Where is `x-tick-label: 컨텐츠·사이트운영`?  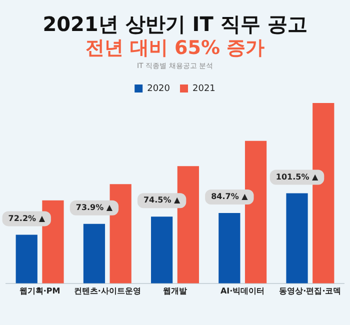
x-tick-label: 컨텐츠·사이트운영 is located at coordinates (107, 291).